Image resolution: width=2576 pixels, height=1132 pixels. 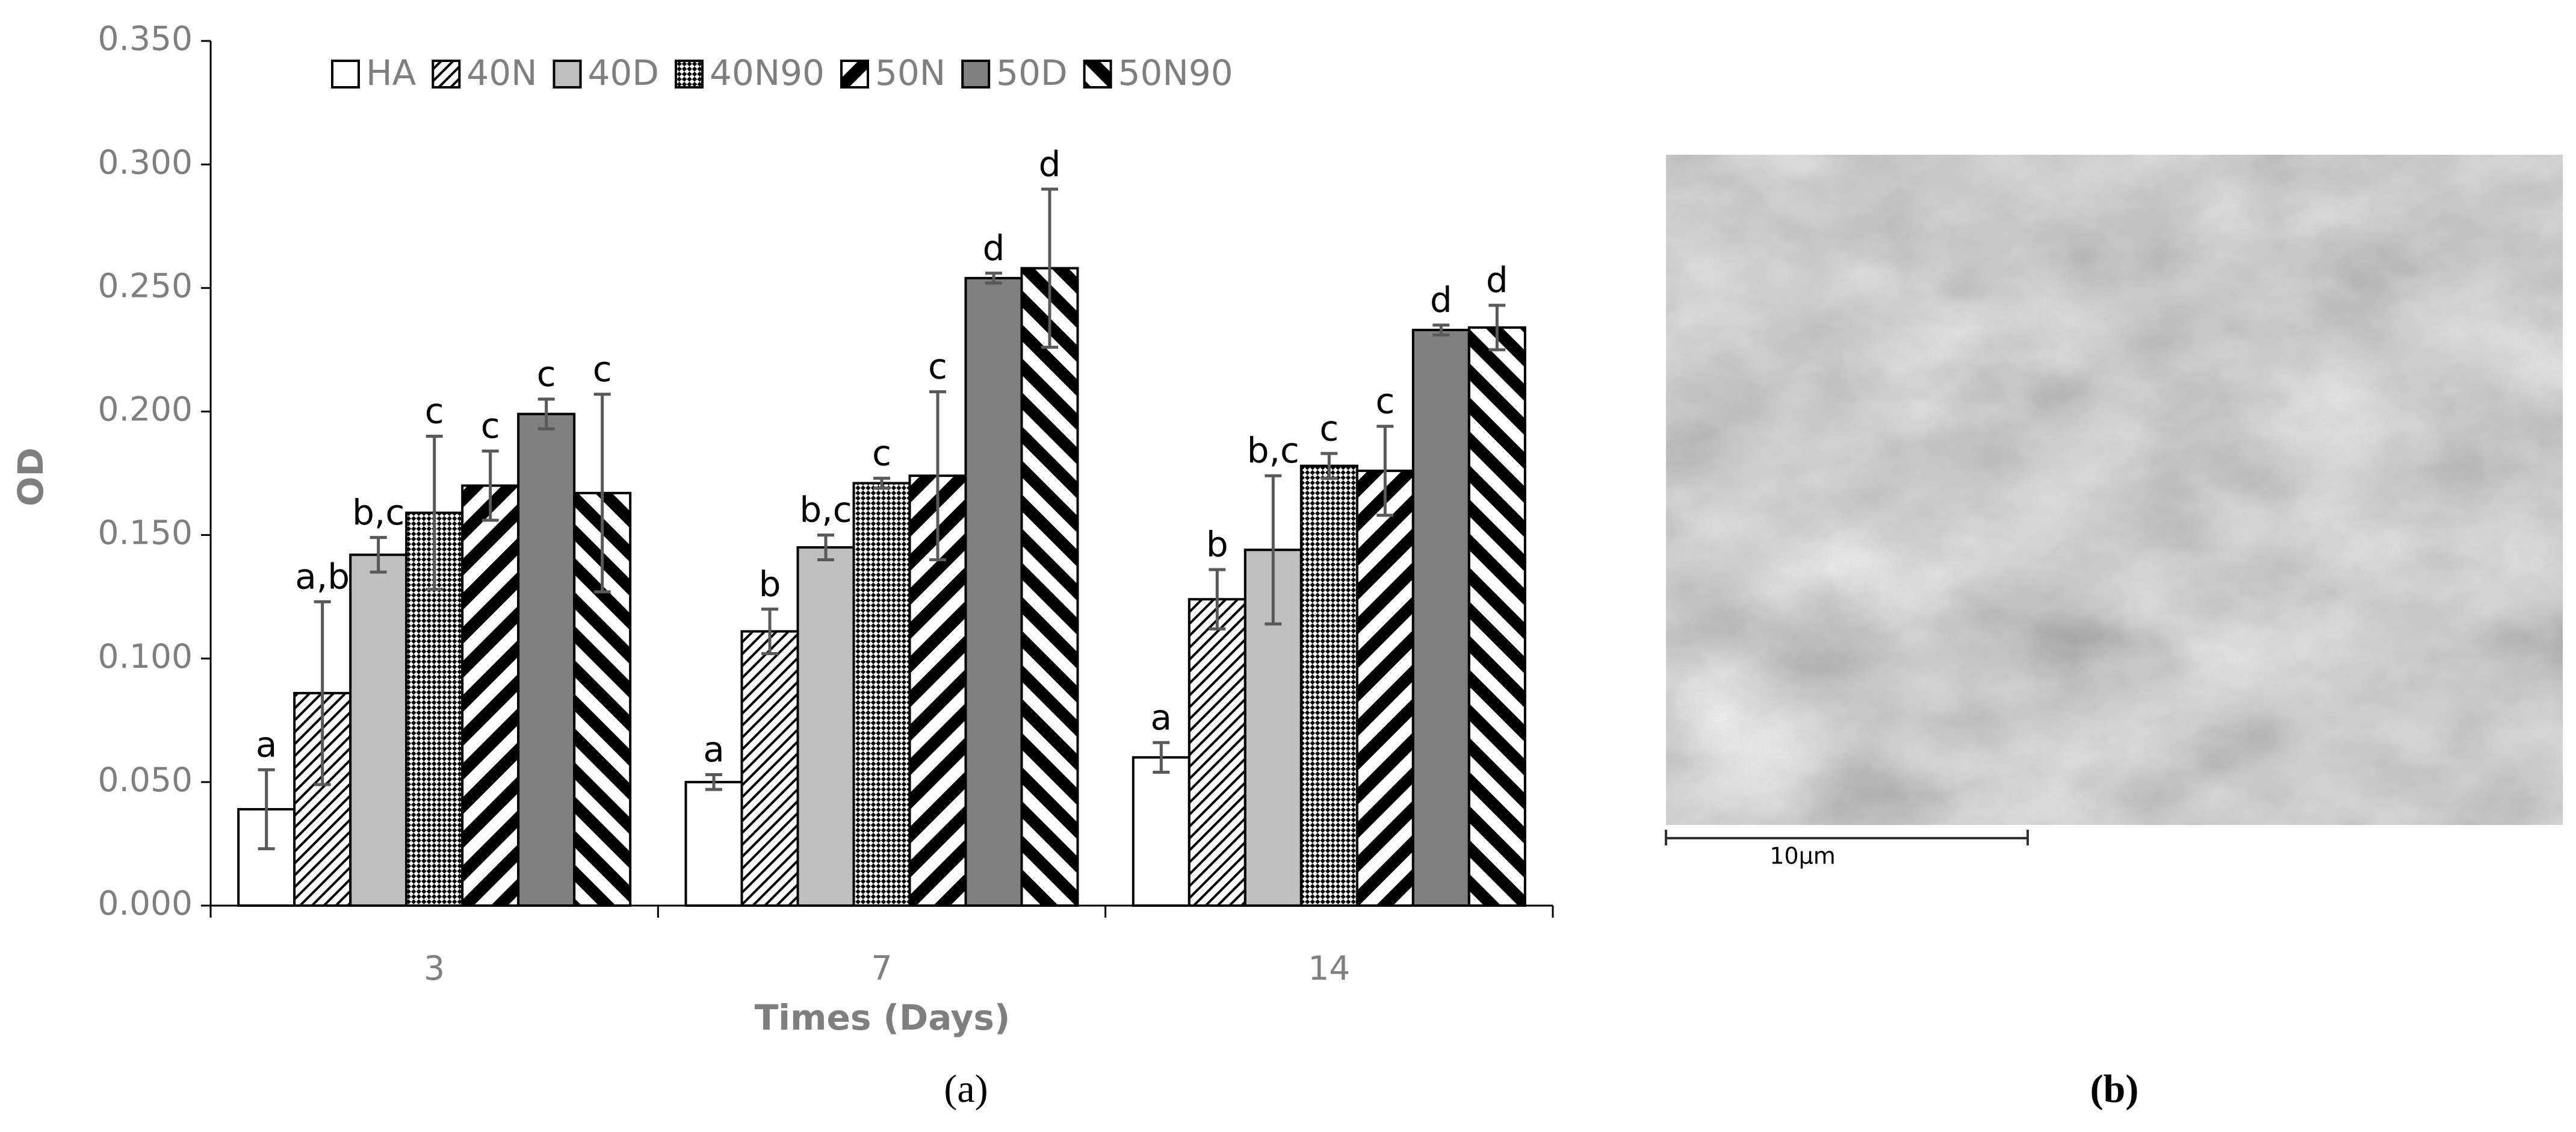 I want to click on legend-label: 50N, so click(x=910, y=72).